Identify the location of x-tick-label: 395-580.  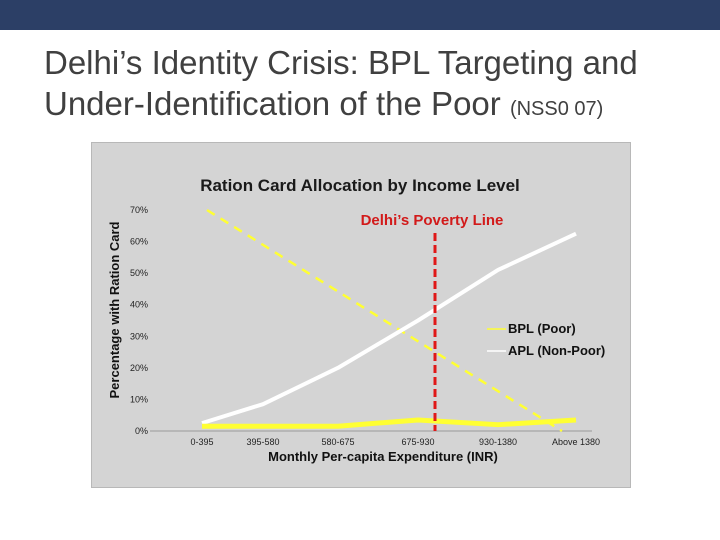
(262, 442).